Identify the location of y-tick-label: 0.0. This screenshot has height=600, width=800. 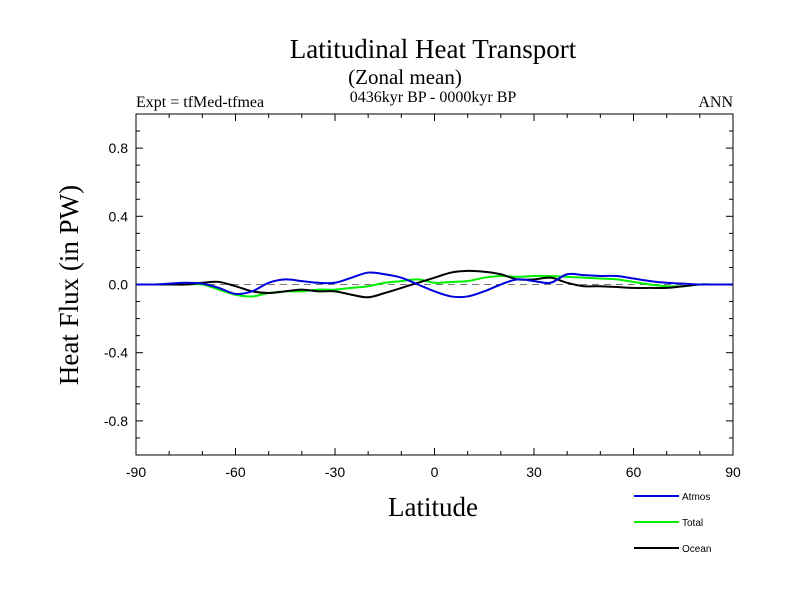
(119, 285).